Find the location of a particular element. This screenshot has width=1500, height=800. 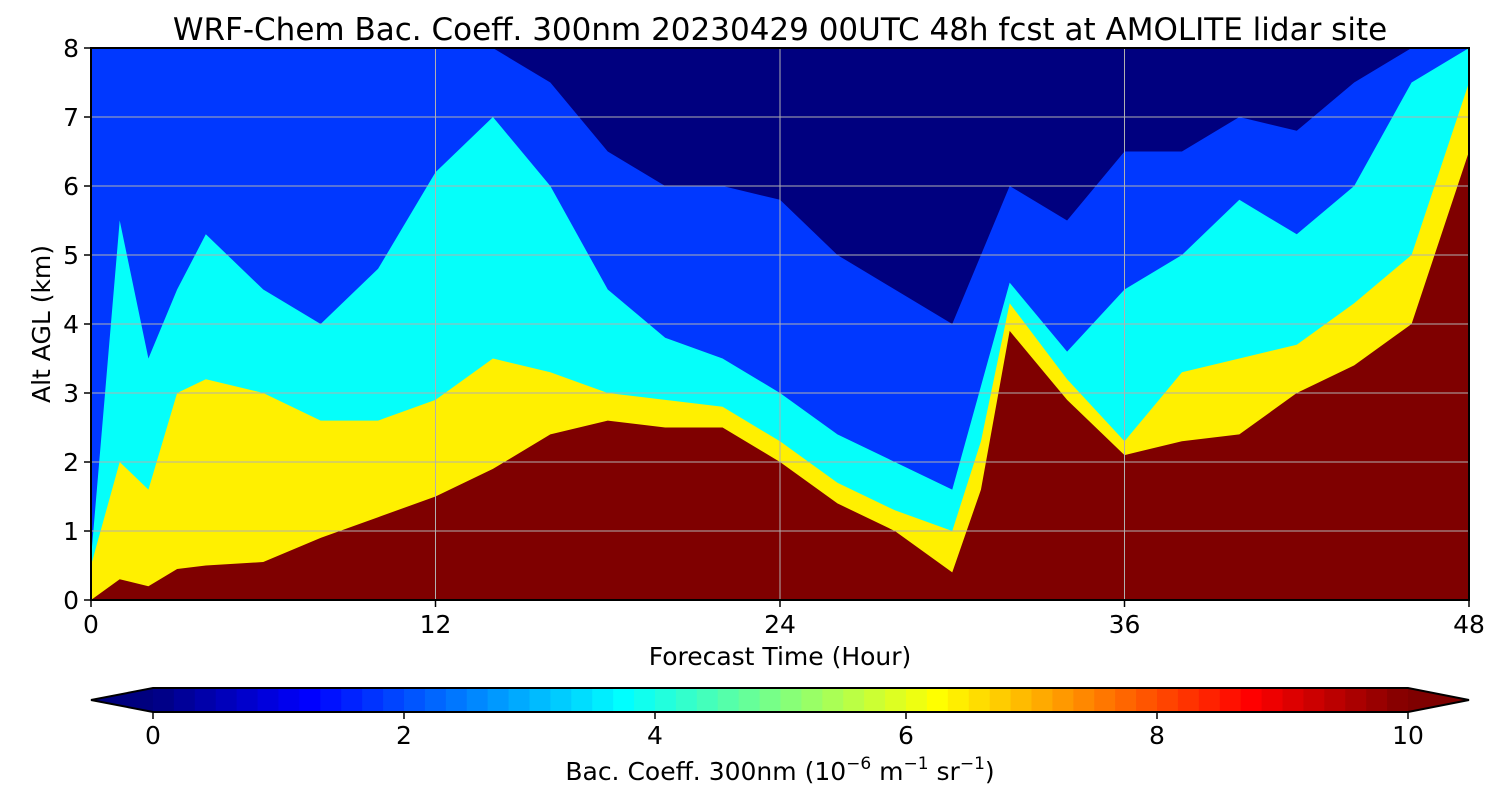

colorbar-extend-high is located at coordinates (1438, 700).